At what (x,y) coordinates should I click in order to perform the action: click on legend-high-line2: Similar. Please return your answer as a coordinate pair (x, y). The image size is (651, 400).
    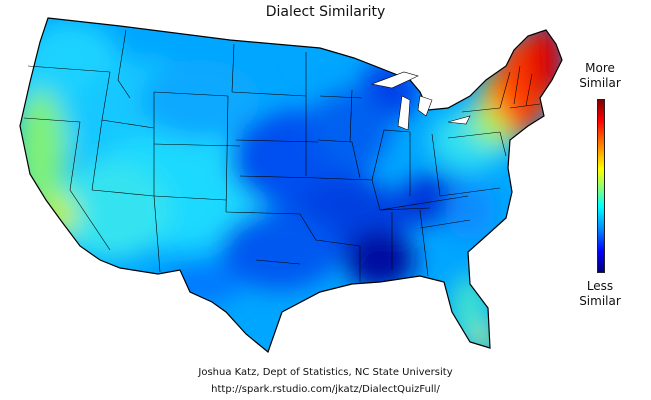
    Looking at the image, I should click on (600, 83).